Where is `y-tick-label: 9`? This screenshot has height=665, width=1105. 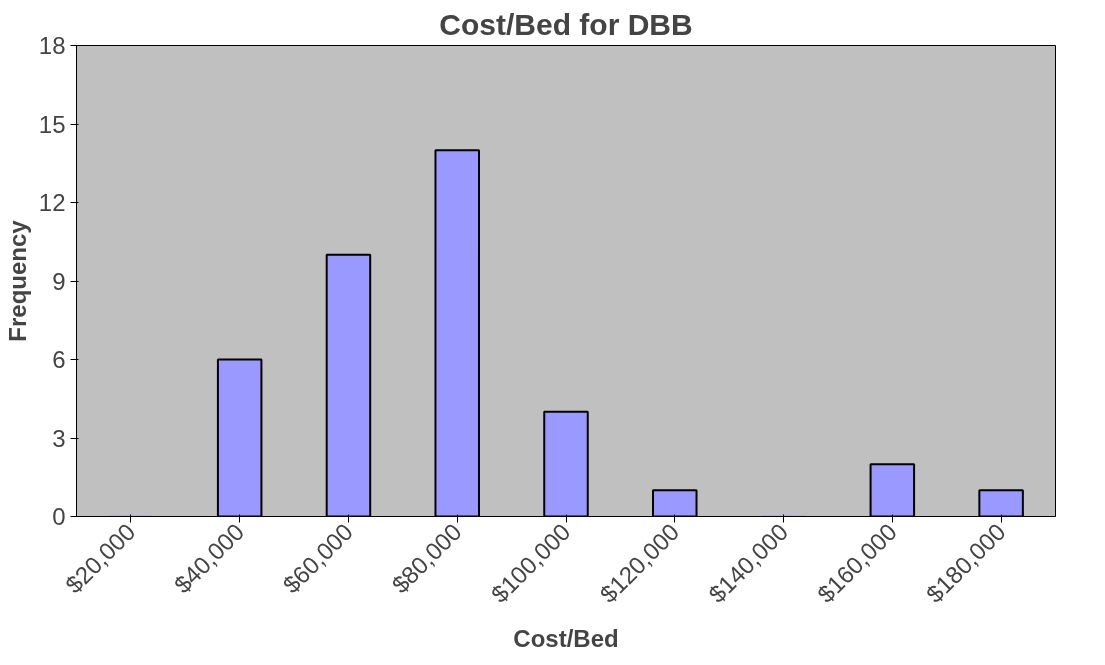 y-tick-label: 9 is located at coordinates (59, 281).